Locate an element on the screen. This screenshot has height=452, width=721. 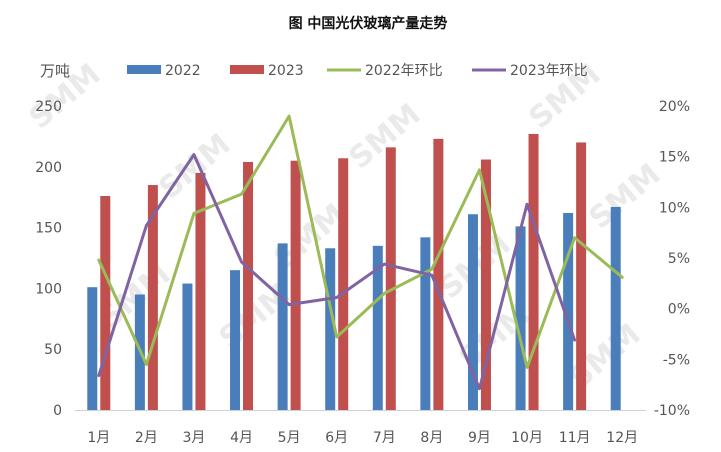
y-right-tick-label: 20% is located at coordinates (674, 107).